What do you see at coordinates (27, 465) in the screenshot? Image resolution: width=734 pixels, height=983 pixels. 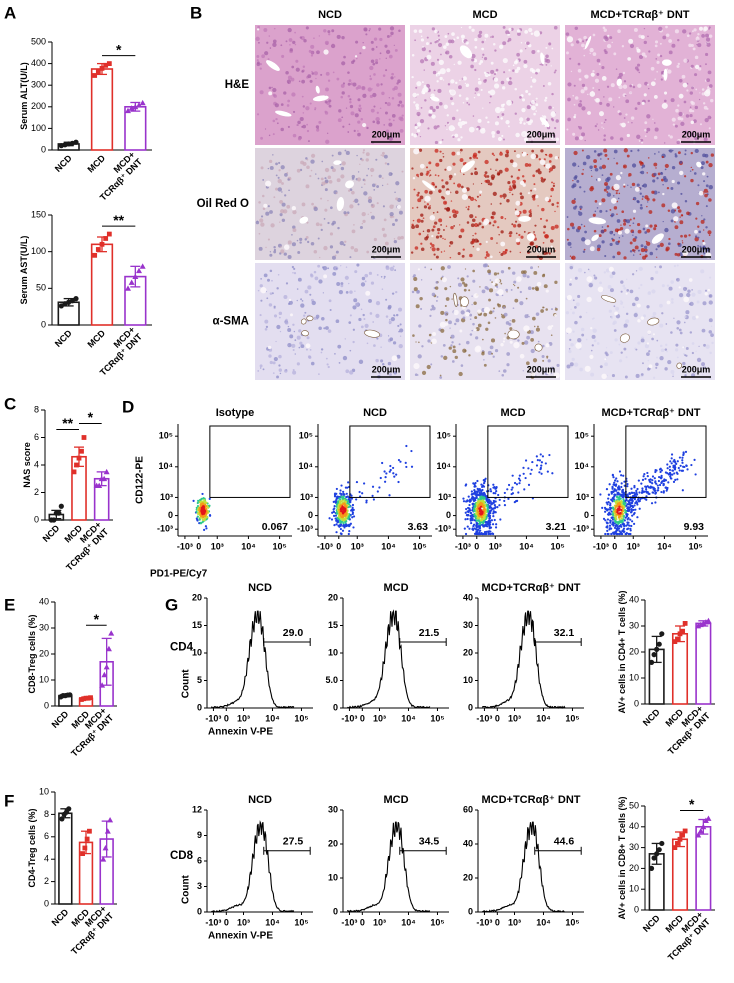 I see `y-axis-label: NAS score` at bounding box center [27, 465].